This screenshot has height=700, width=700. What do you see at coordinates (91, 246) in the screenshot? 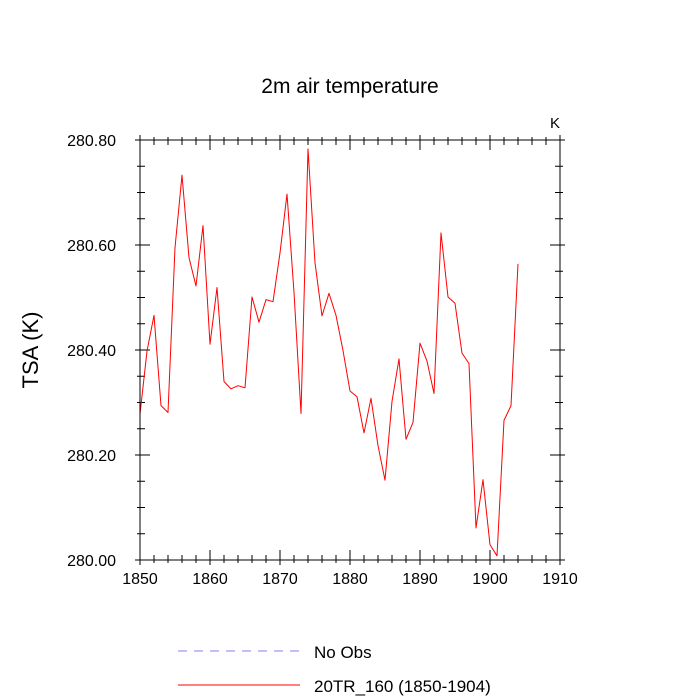
I see `y-tick-label: 280.60` at bounding box center [91, 246].